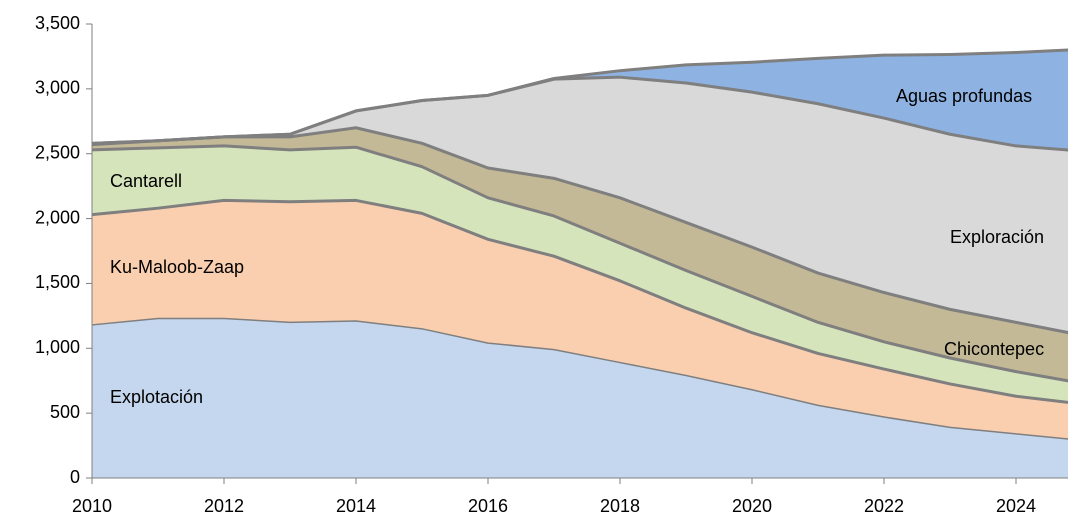 The height and width of the screenshot is (523, 1068). What do you see at coordinates (994, 349) in the screenshot?
I see `series-label: Chicontepec` at bounding box center [994, 349].